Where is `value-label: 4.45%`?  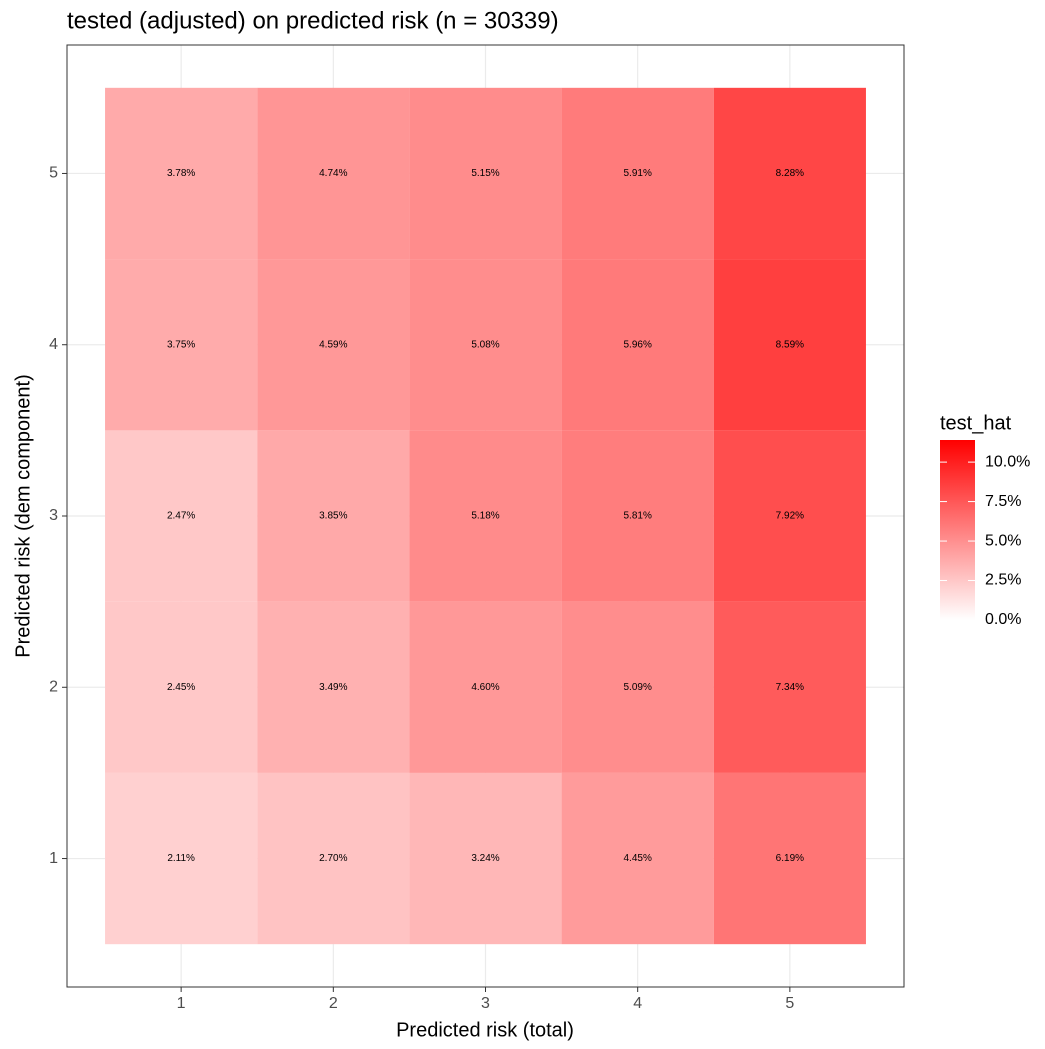
value-label: 4.45% is located at coordinates (638, 858).